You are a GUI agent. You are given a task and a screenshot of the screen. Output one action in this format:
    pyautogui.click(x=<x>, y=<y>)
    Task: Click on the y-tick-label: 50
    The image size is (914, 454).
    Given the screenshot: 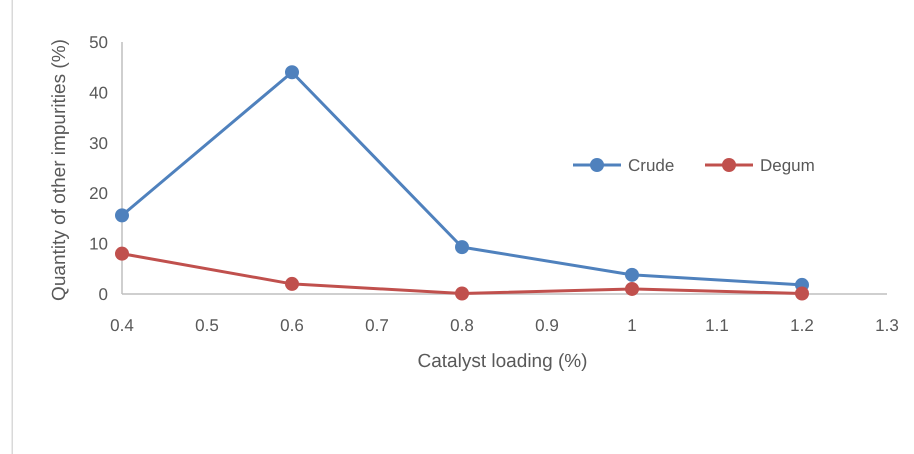 What is the action you would take?
    pyautogui.click(x=98, y=42)
    